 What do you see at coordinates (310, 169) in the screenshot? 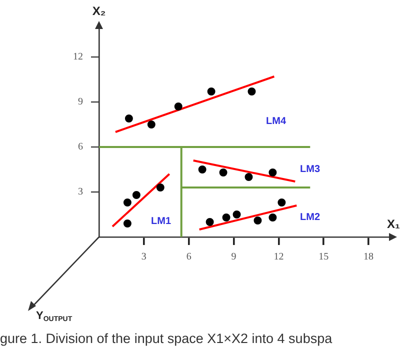
I see `annotation: LM3` at bounding box center [310, 169].